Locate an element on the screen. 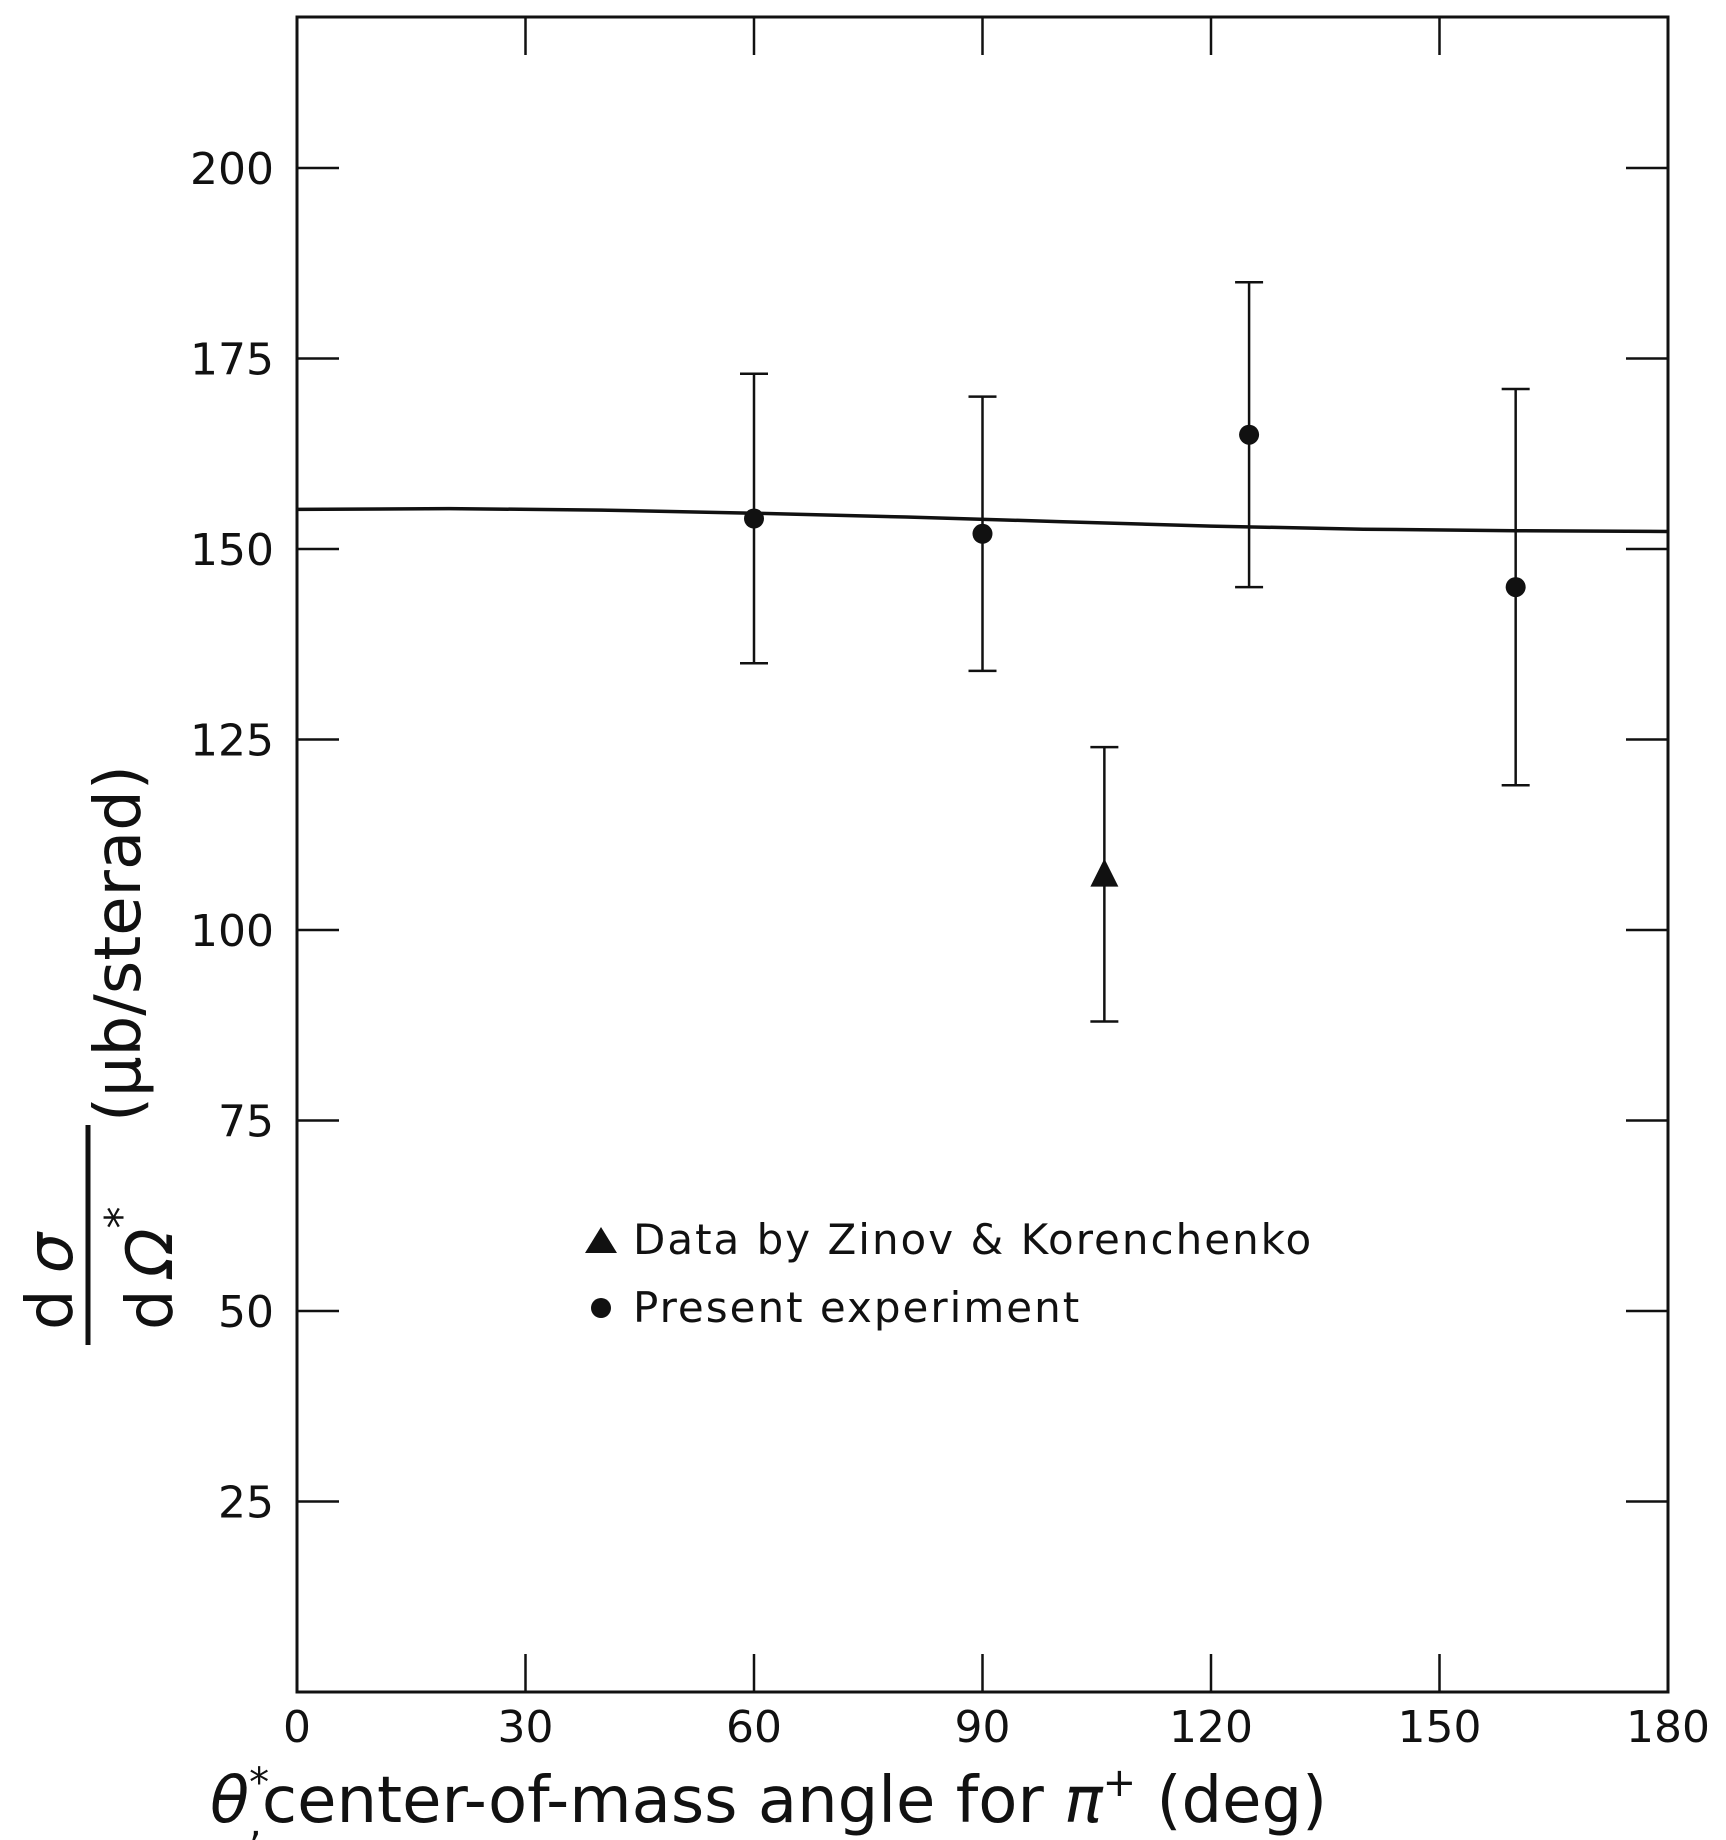 This screenshot has height=1840, width=1726. y-title-den-d: d is located at coordinates (151, 1309).